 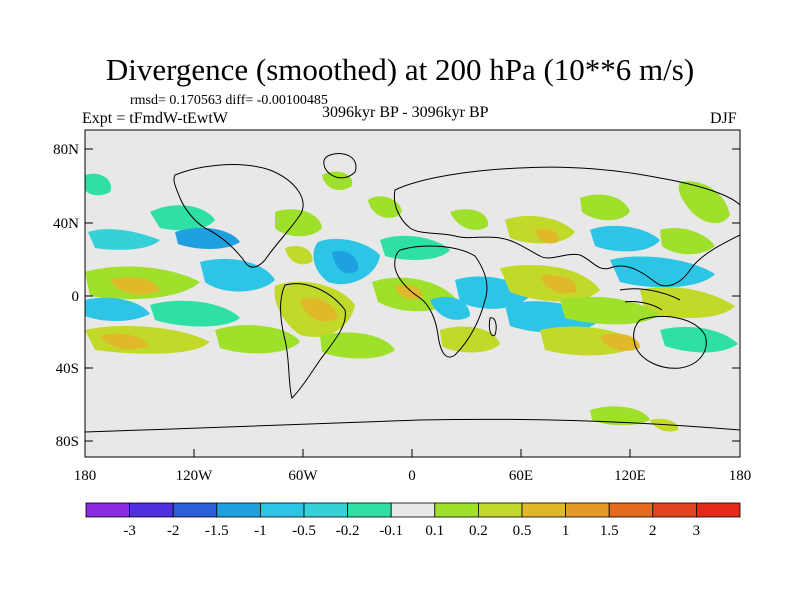 What do you see at coordinates (260, 531) in the screenshot?
I see `colorbar-label: -1` at bounding box center [260, 531].